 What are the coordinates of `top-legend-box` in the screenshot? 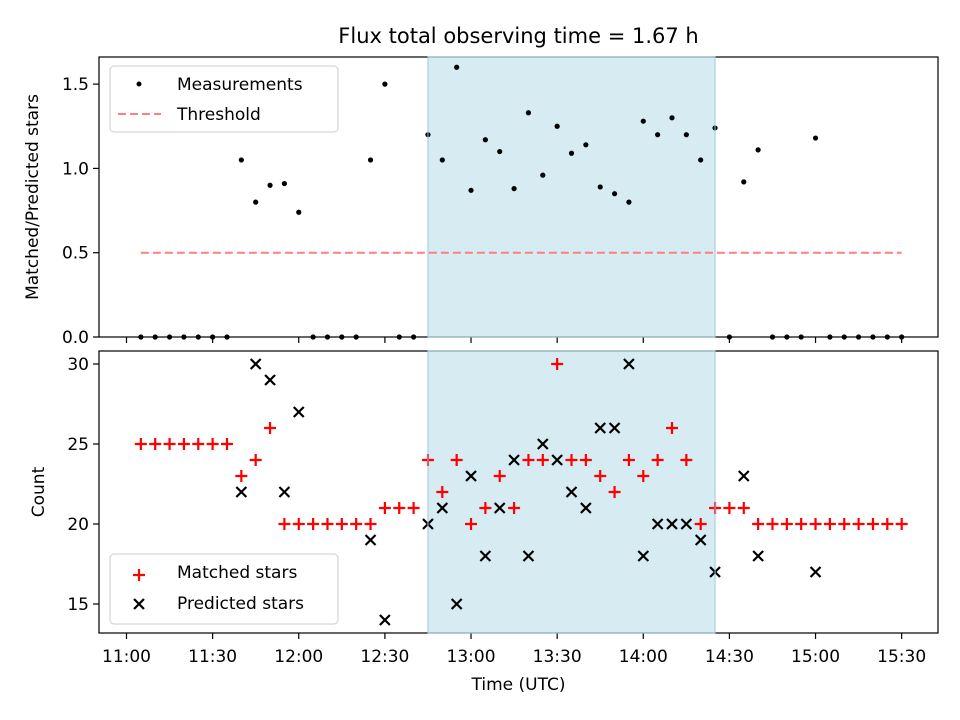 It's located at (224, 99).